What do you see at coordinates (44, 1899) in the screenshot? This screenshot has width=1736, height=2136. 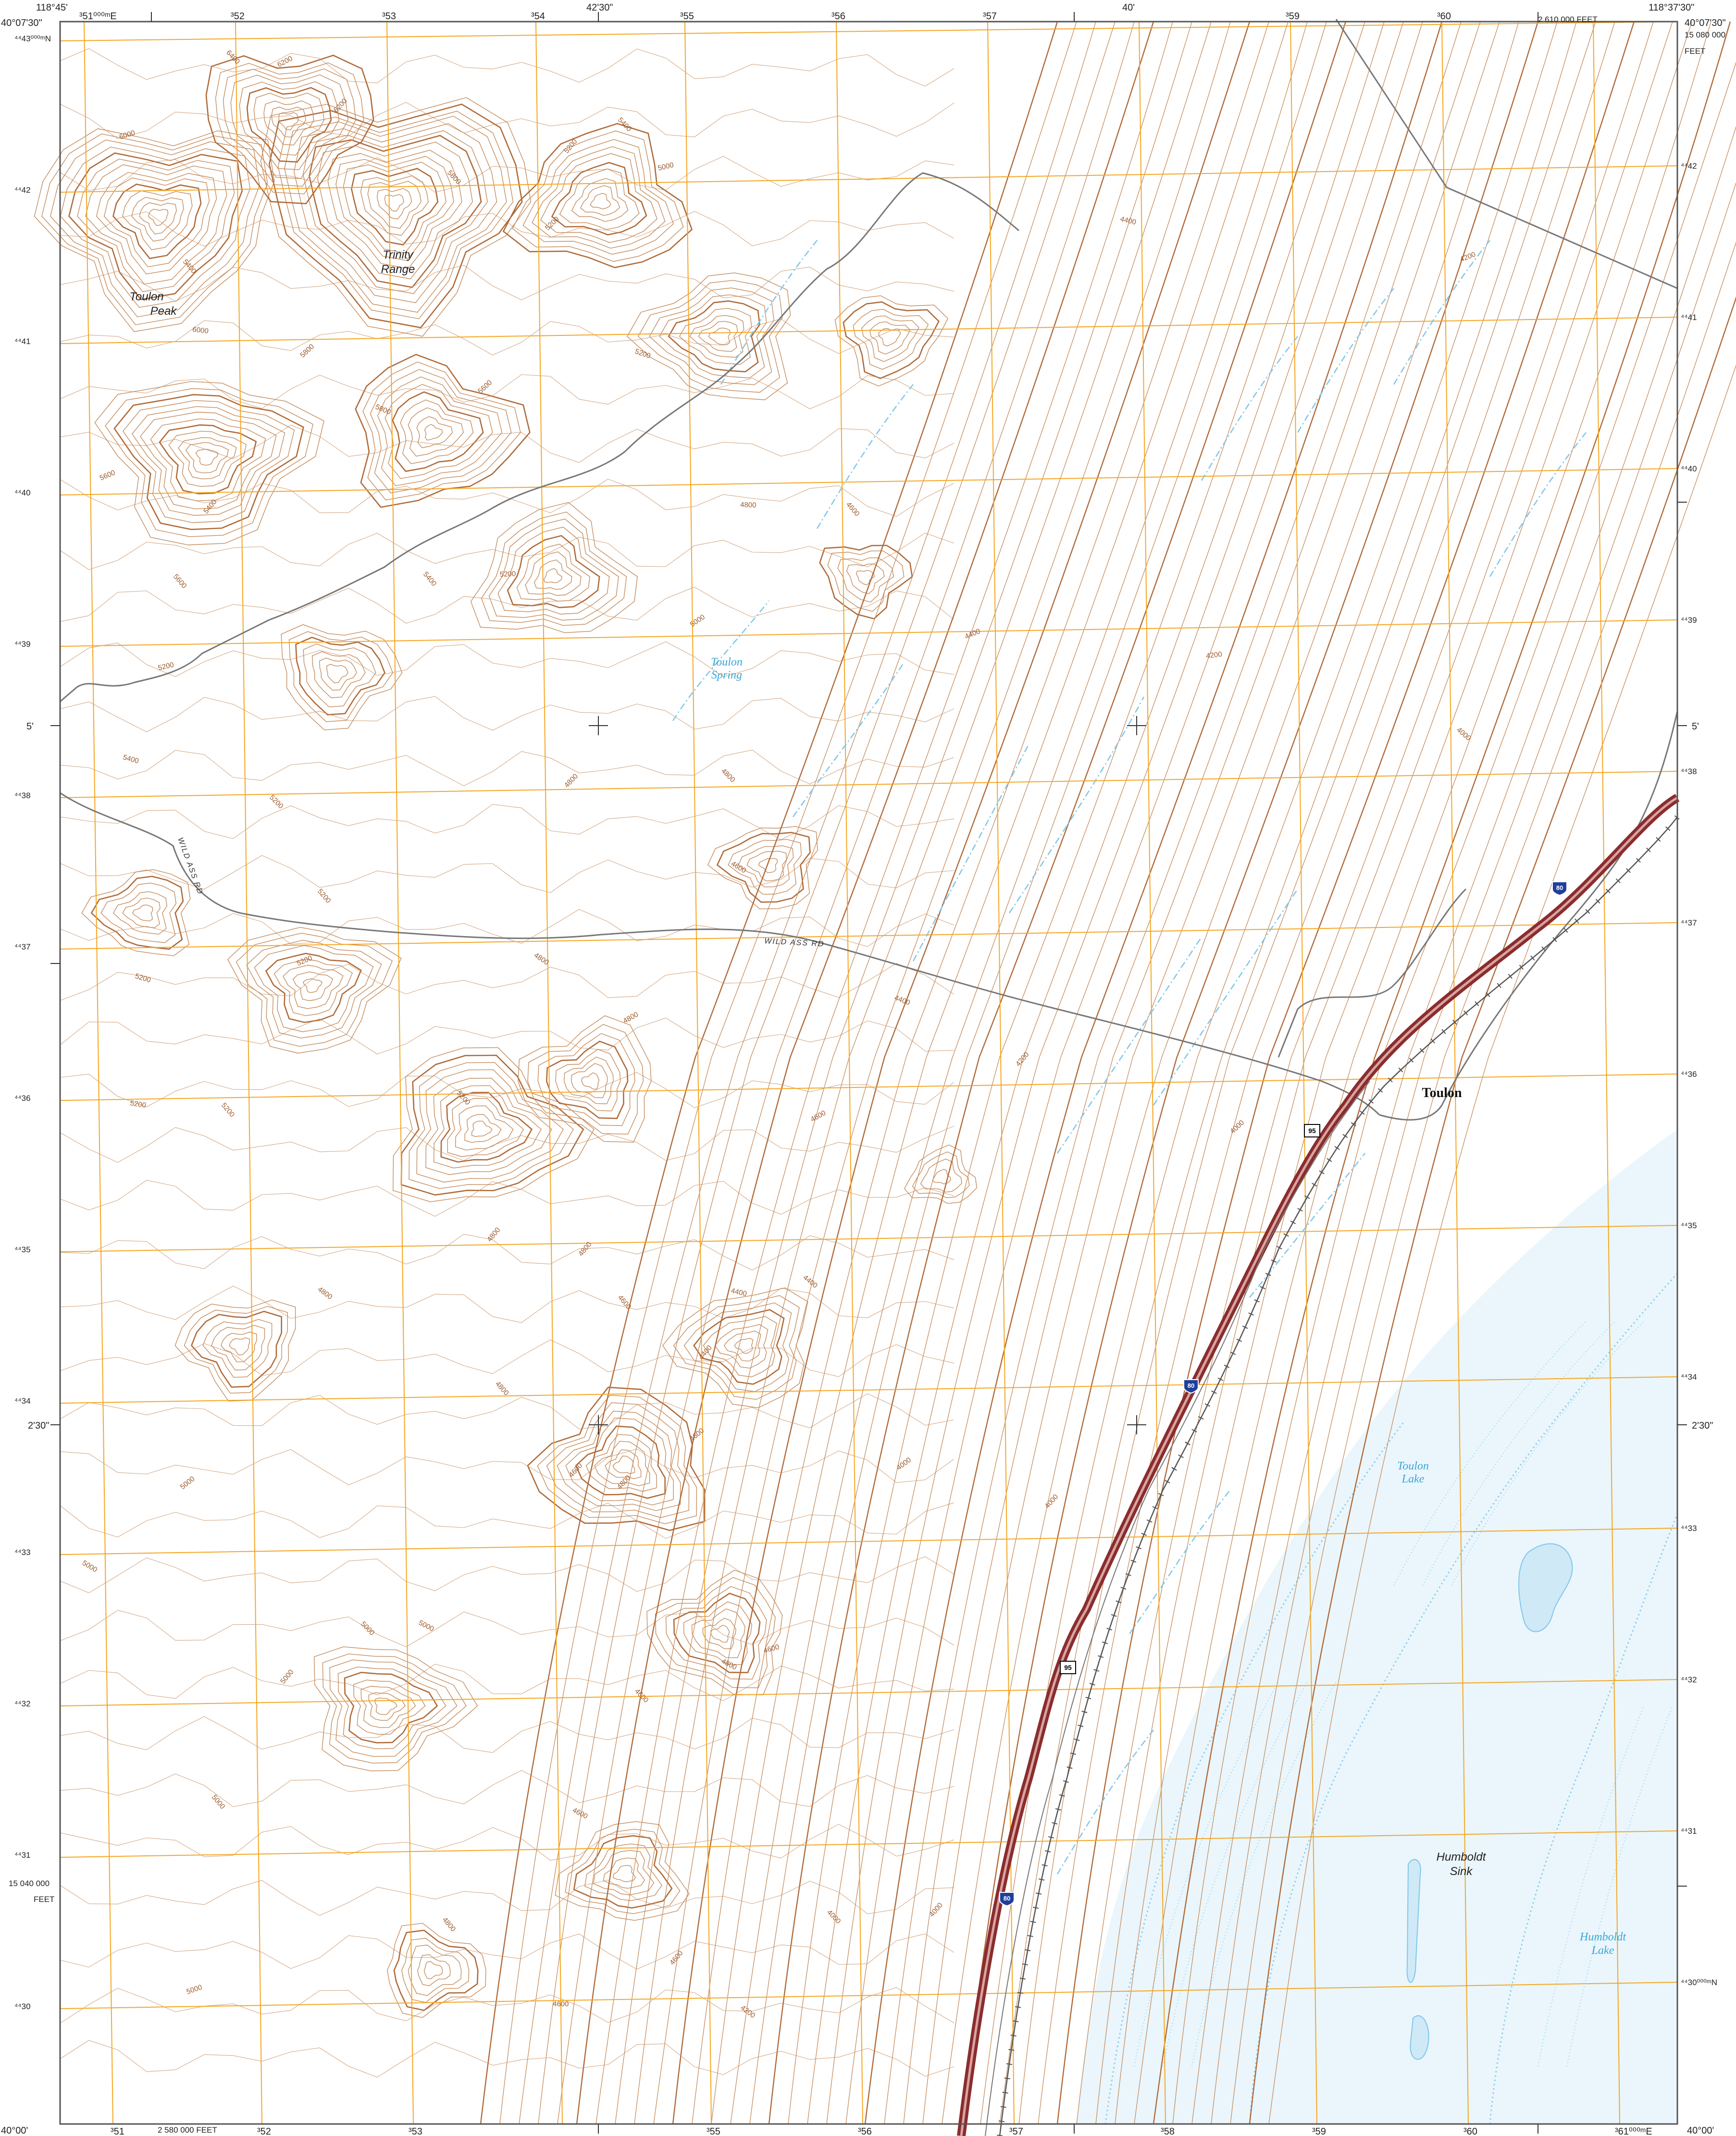 I see `left-feet-label: FEET` at bounding box center [44, 1899].